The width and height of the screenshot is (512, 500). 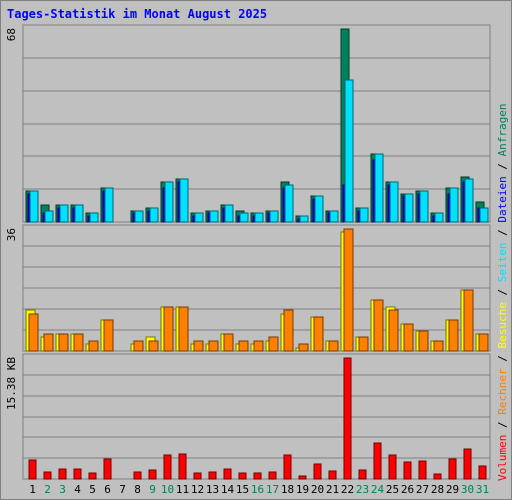 What do you see at coordinates (11, 234) in the screenshot?
I see `max-label: 36` at bounding box center [11, 234].